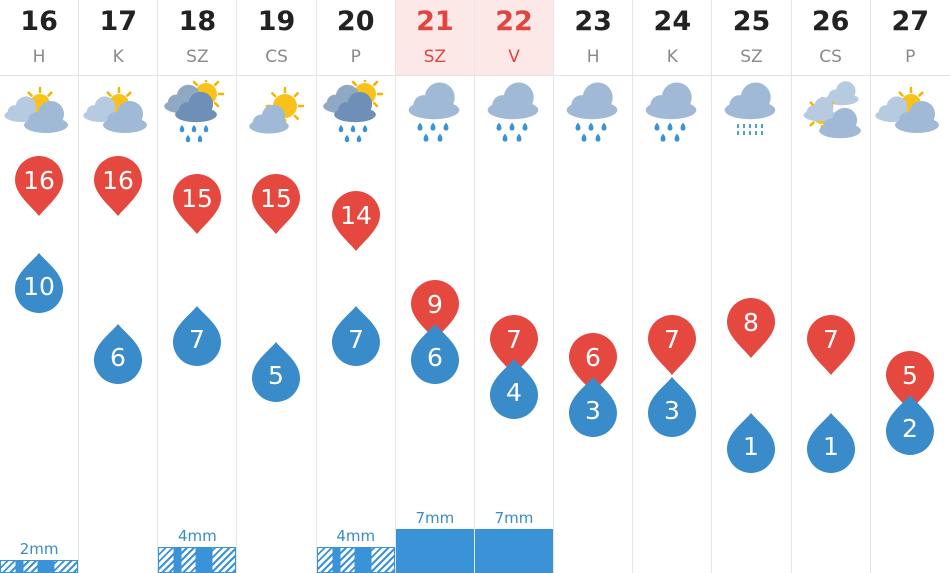  Describe the element at coordinates (672, 21) in the screenshot. I see `day-number: 24` at that location.